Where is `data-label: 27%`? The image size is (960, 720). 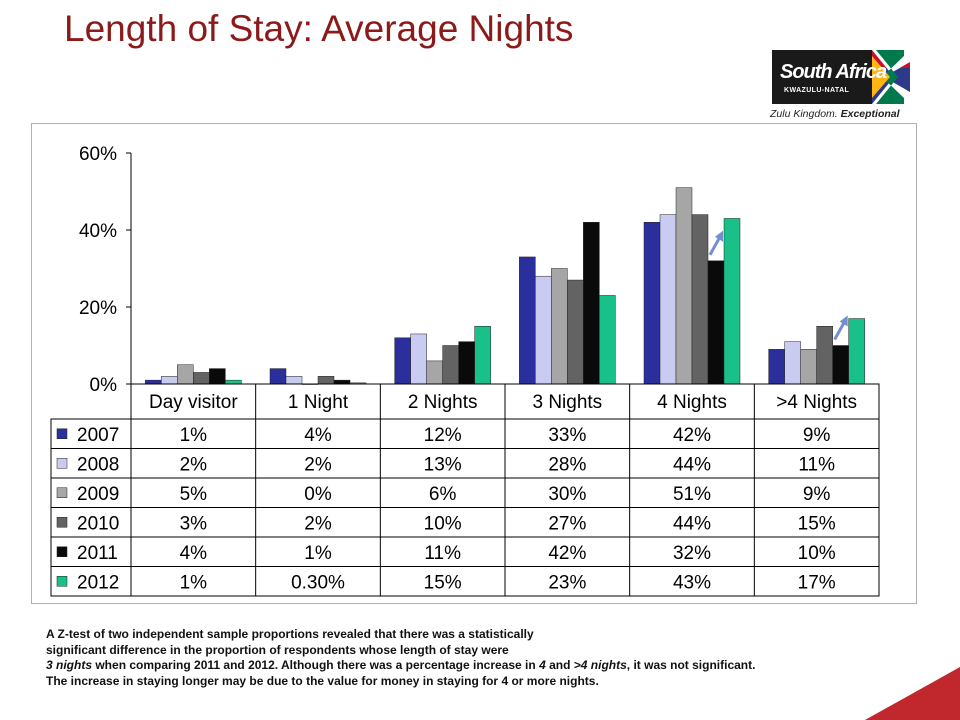
data-label: 27% is located at coordinates (567, 523).